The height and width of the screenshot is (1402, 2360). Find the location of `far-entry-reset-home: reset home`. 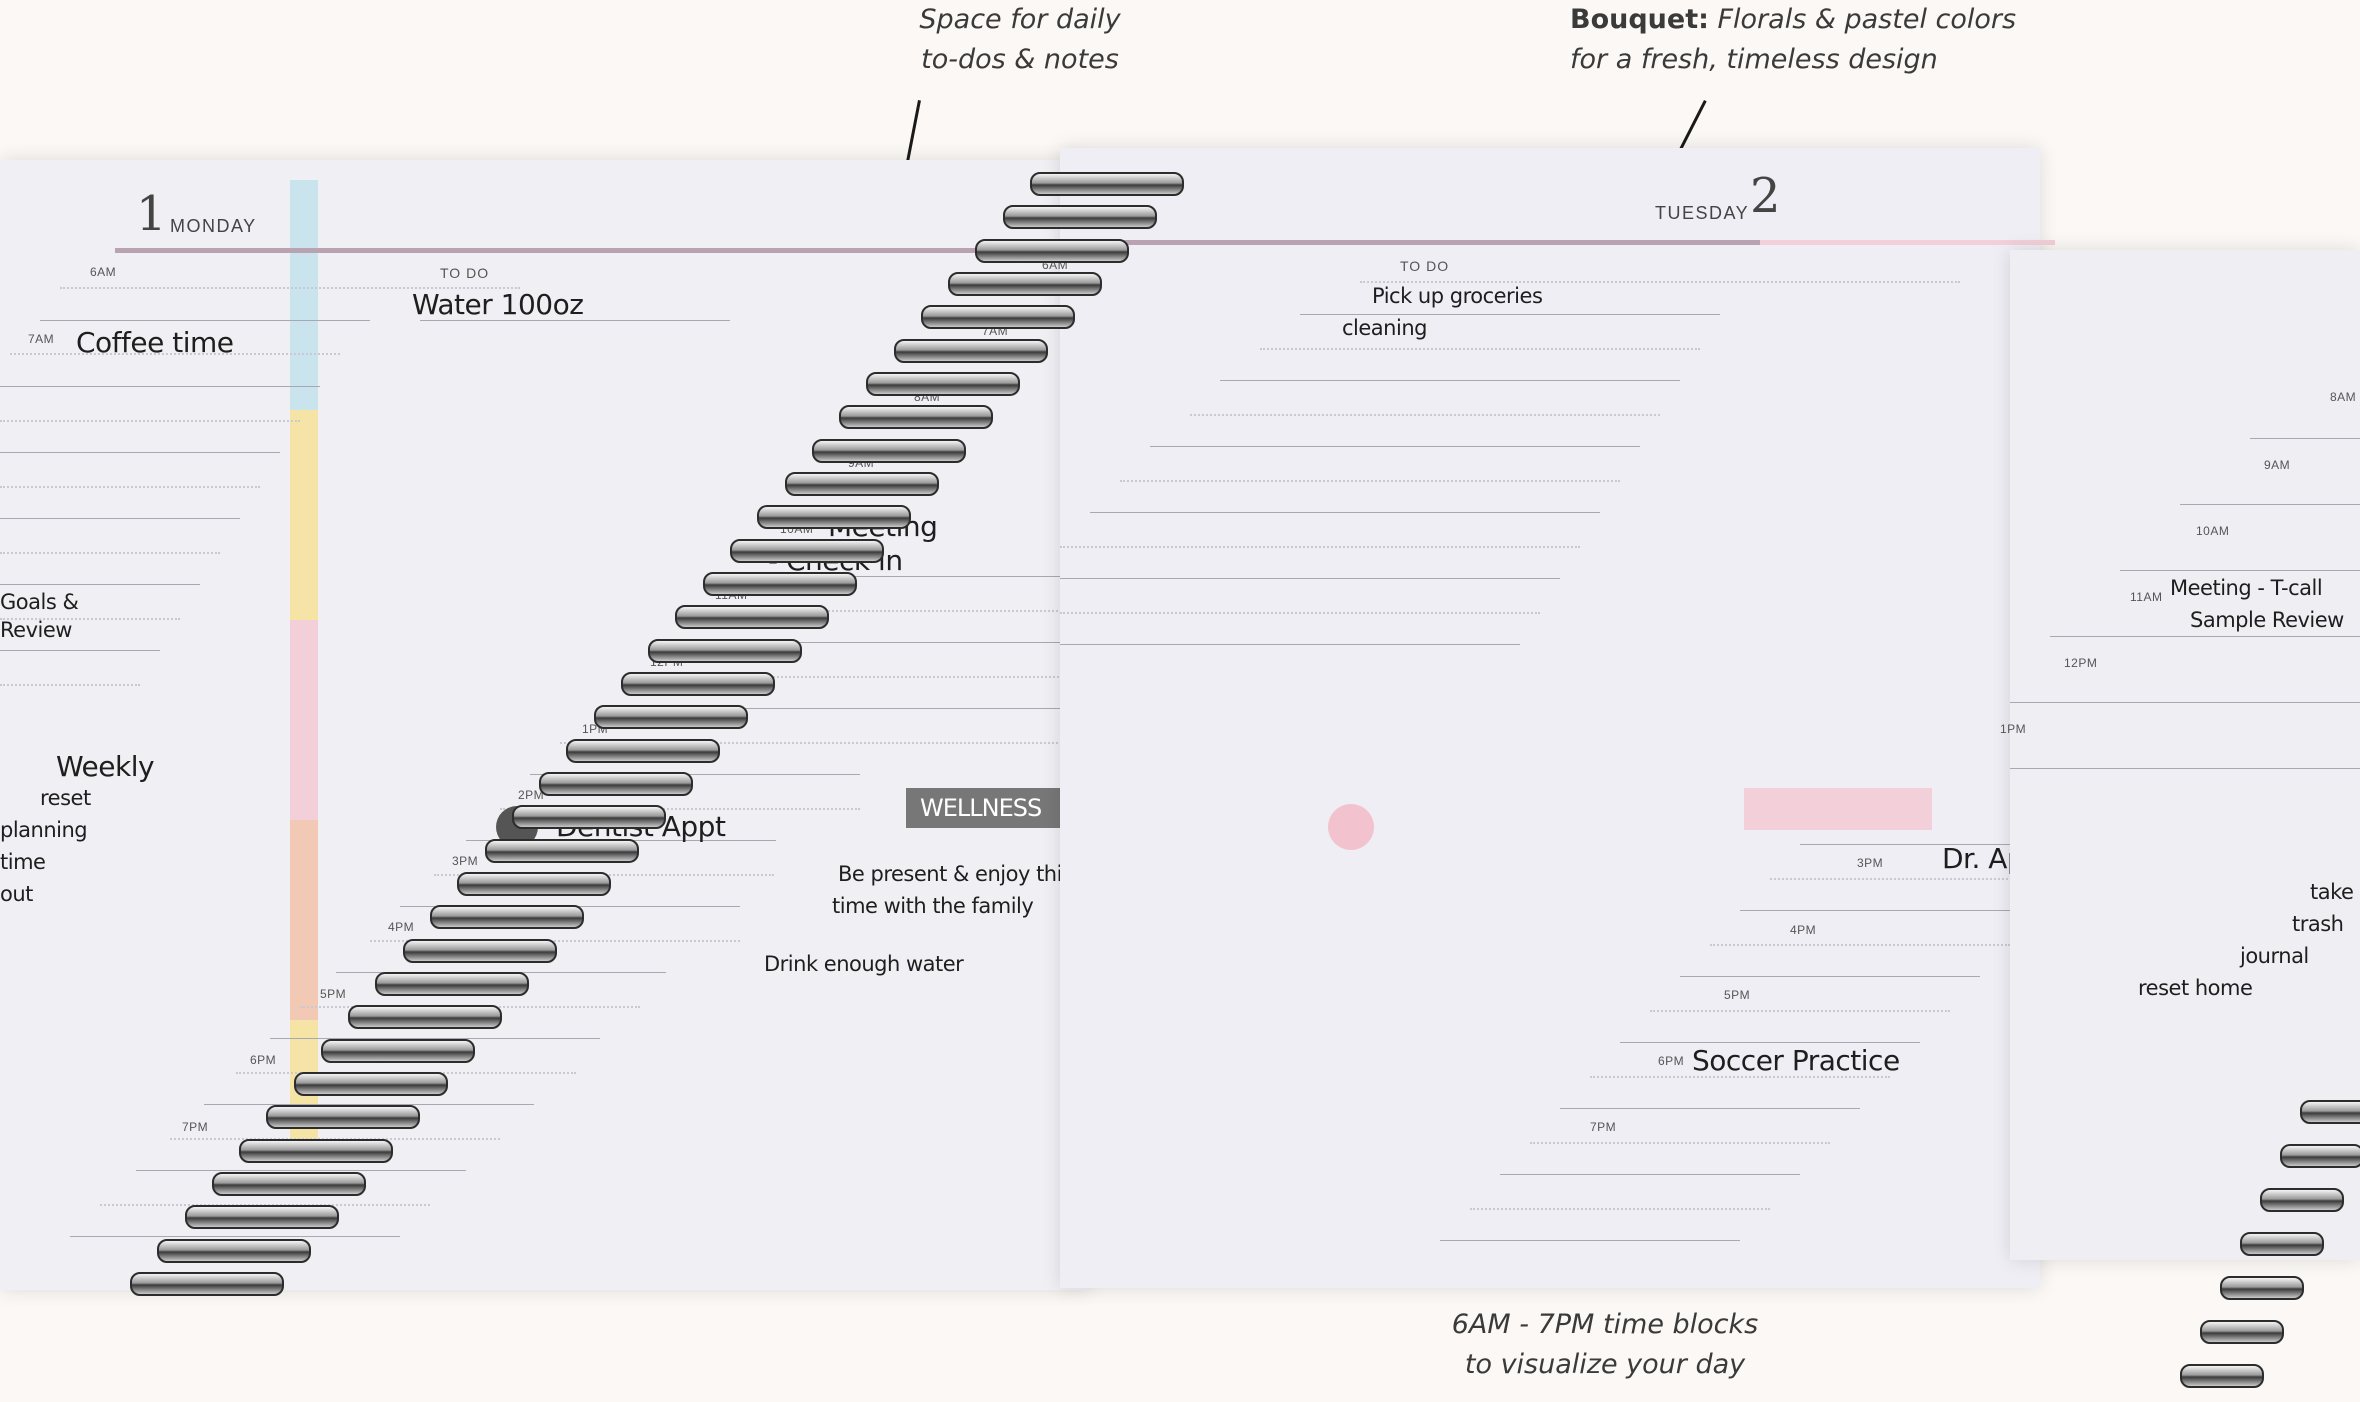

far-entry-reset-home: reset home is located at coordinates (2195, 988).